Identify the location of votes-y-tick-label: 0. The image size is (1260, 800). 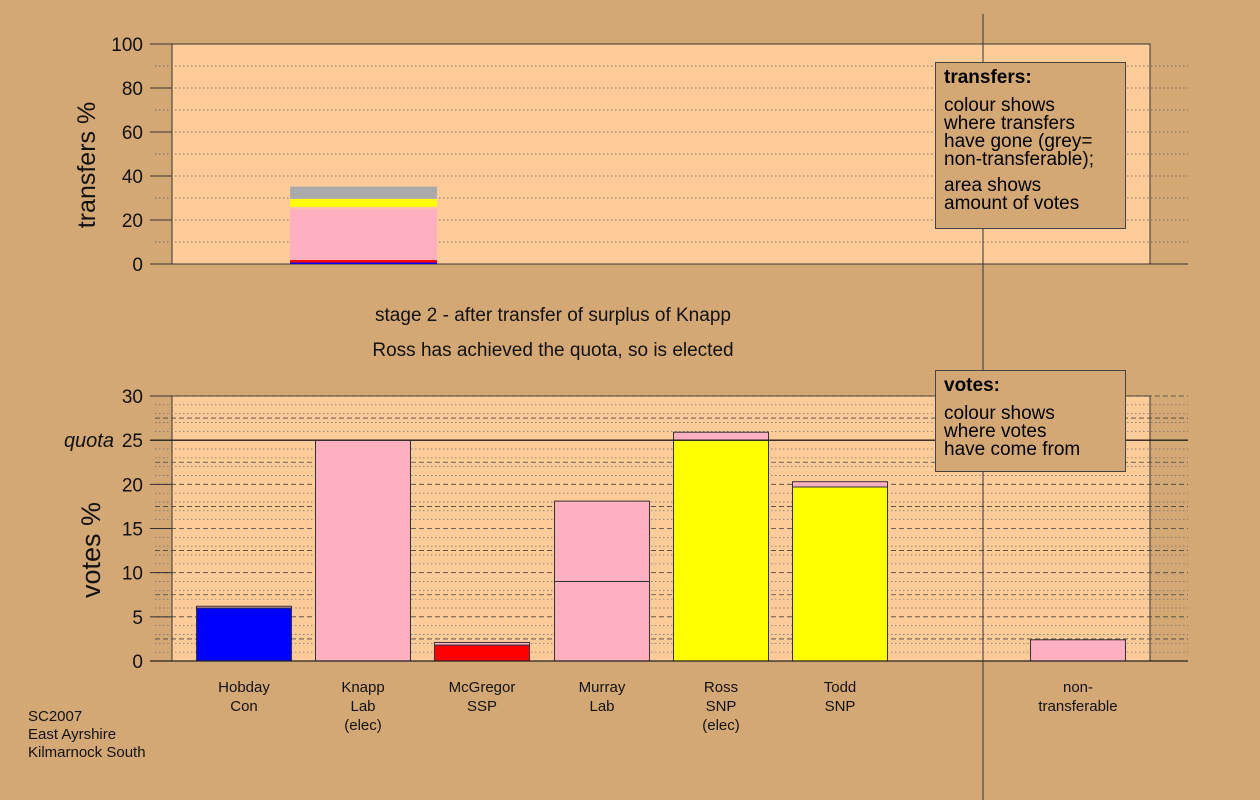
(137, 662).